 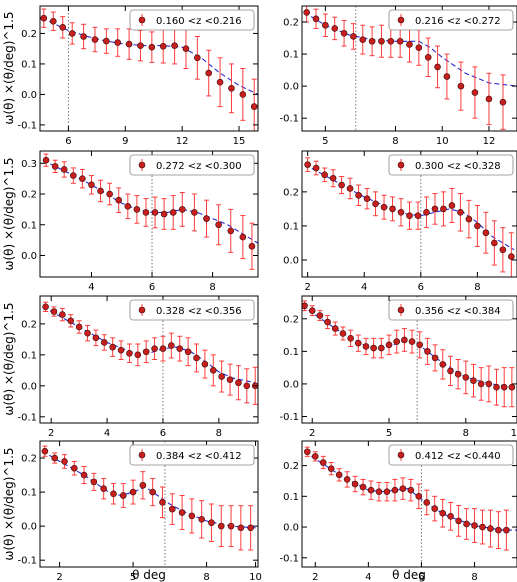 I want to click on panel-1: 6 9 12 15 -0.1 0.0 0.1 0.2 0.160 <z <0.216, so click(x=138, y=76).